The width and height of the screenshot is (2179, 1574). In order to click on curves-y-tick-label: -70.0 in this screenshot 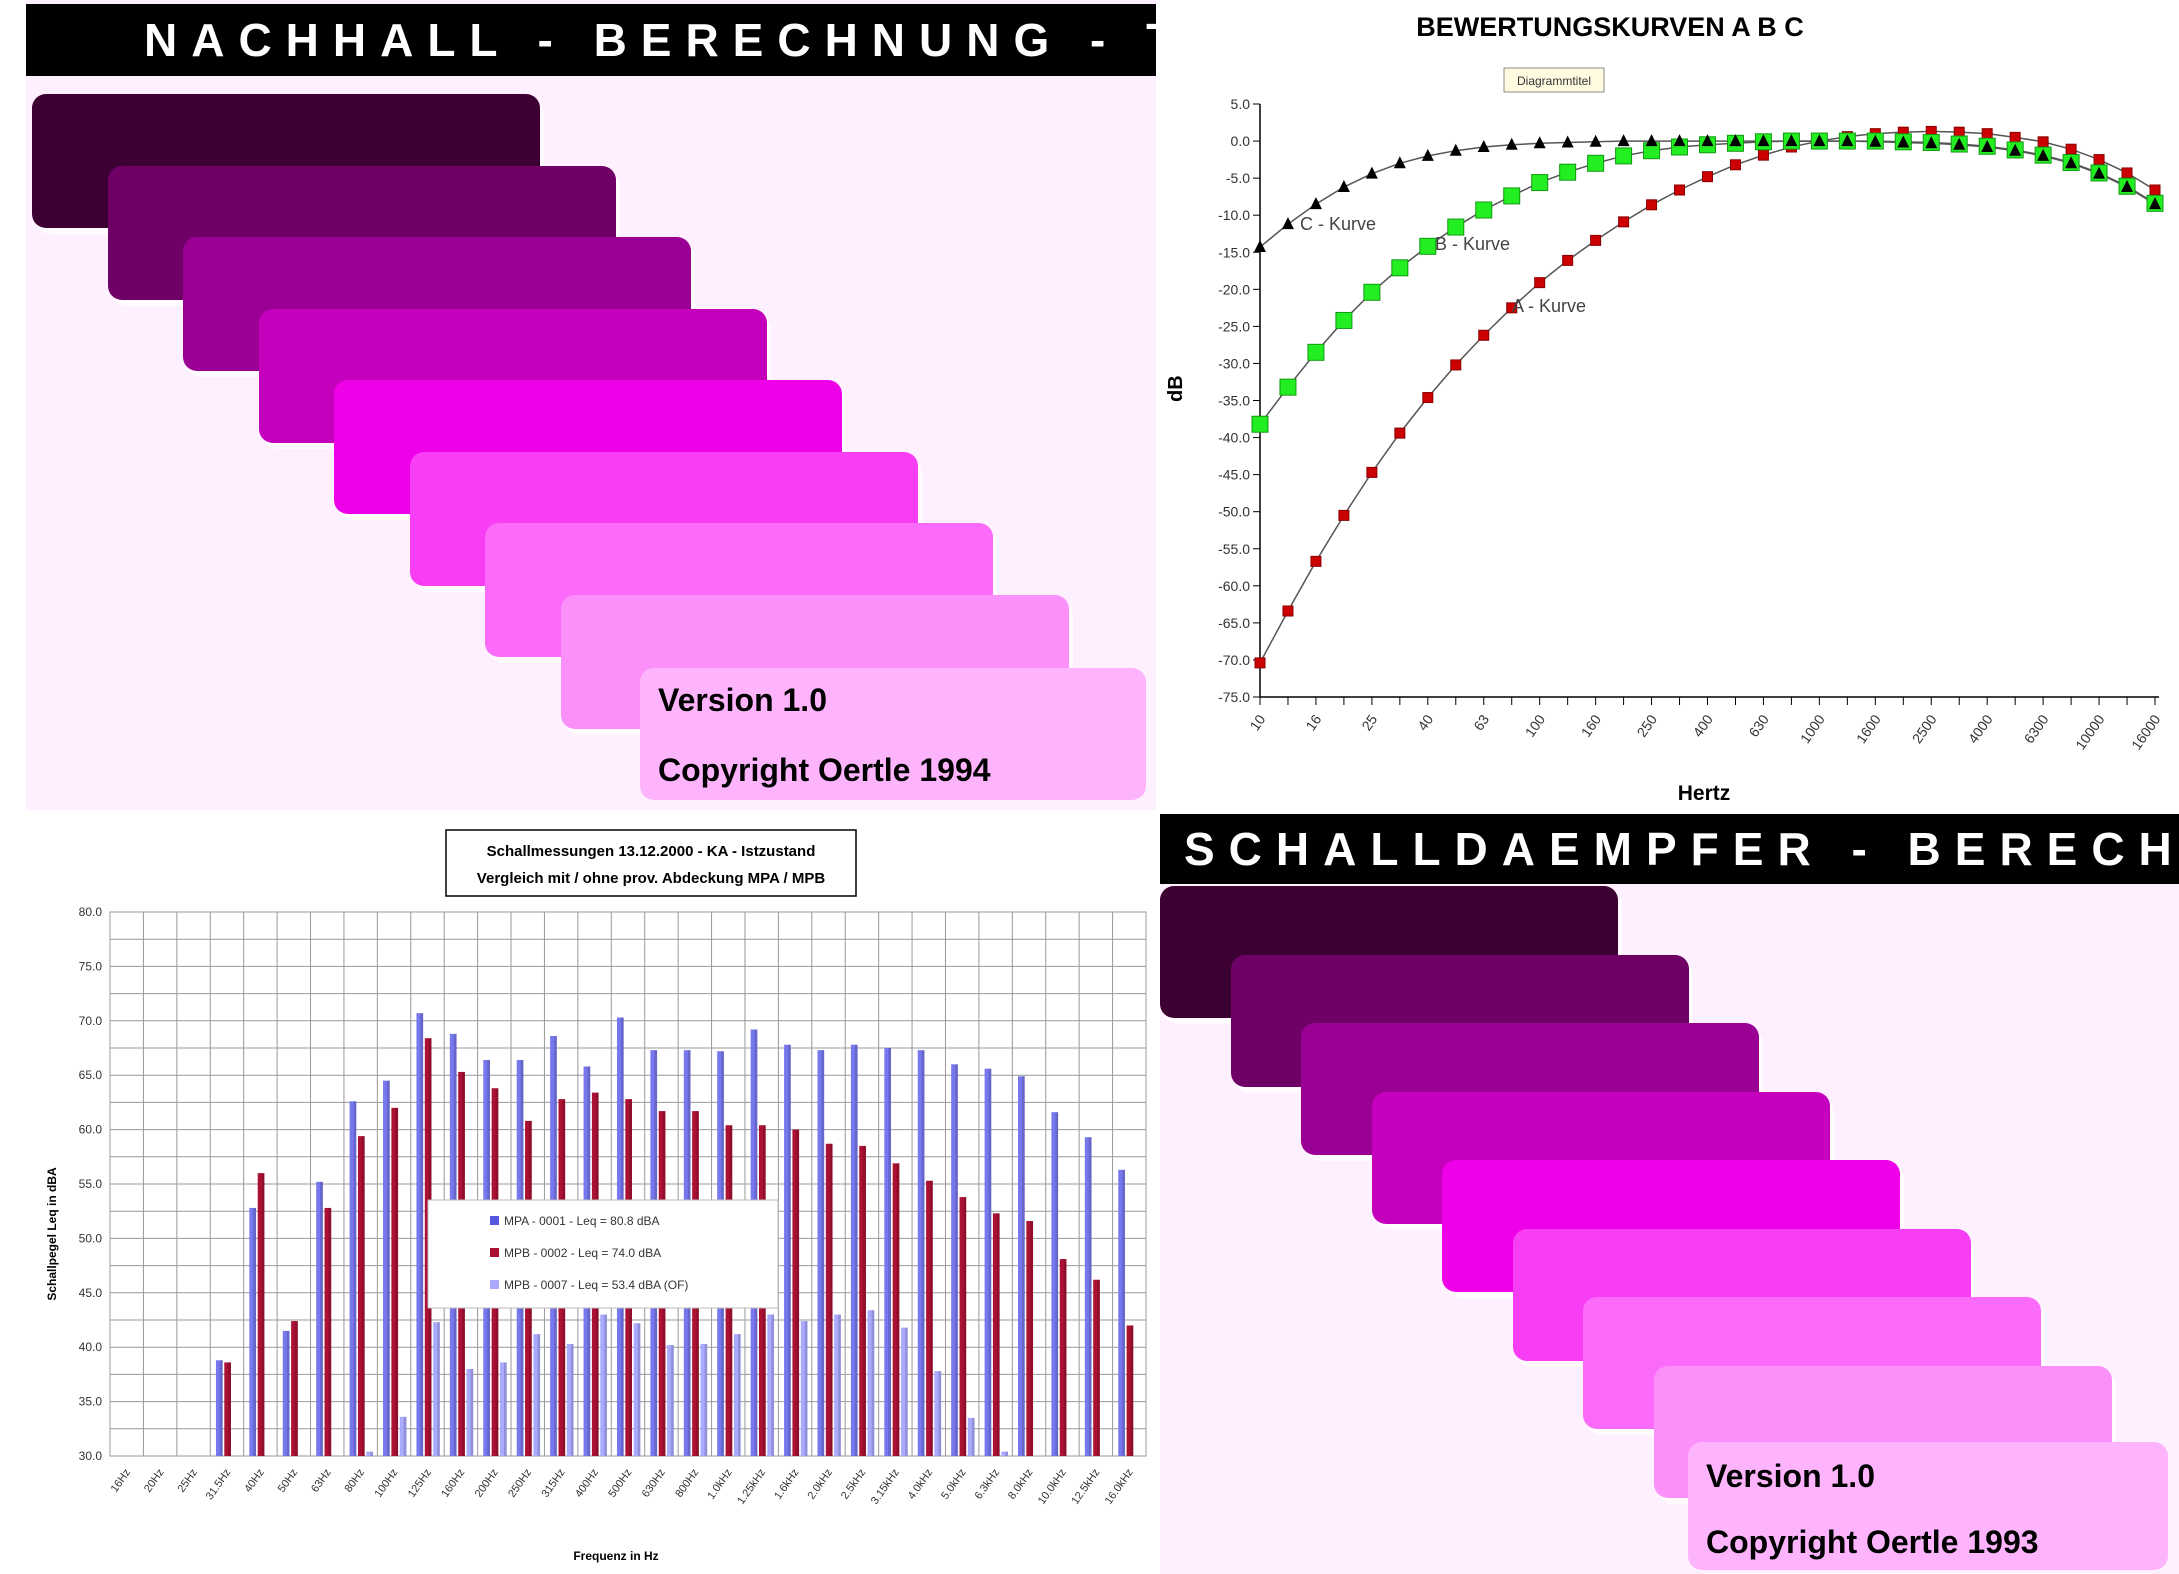, I will do `click(1234, 660)`.